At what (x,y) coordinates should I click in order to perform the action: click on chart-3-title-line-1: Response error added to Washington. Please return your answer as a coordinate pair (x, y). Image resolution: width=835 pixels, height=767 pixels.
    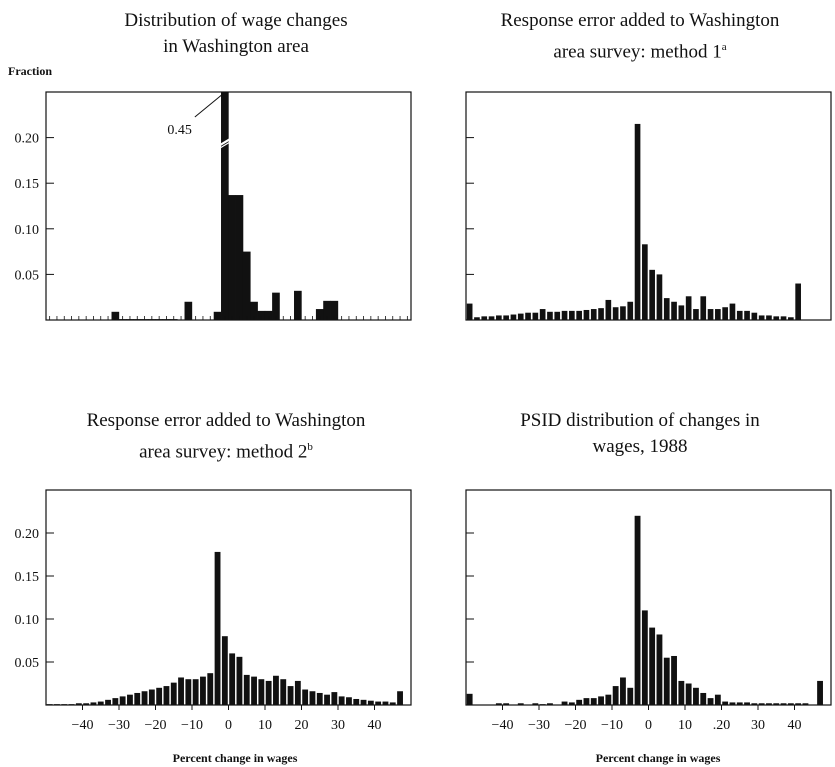
    Looking at the image, I should click on (226, 420).